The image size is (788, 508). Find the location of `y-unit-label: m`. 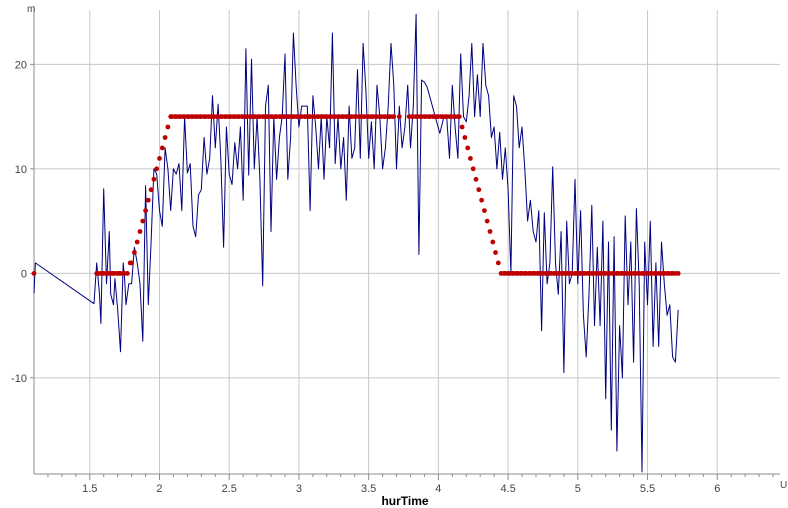

y-unit-label: m is located at coordinates (31, 9).